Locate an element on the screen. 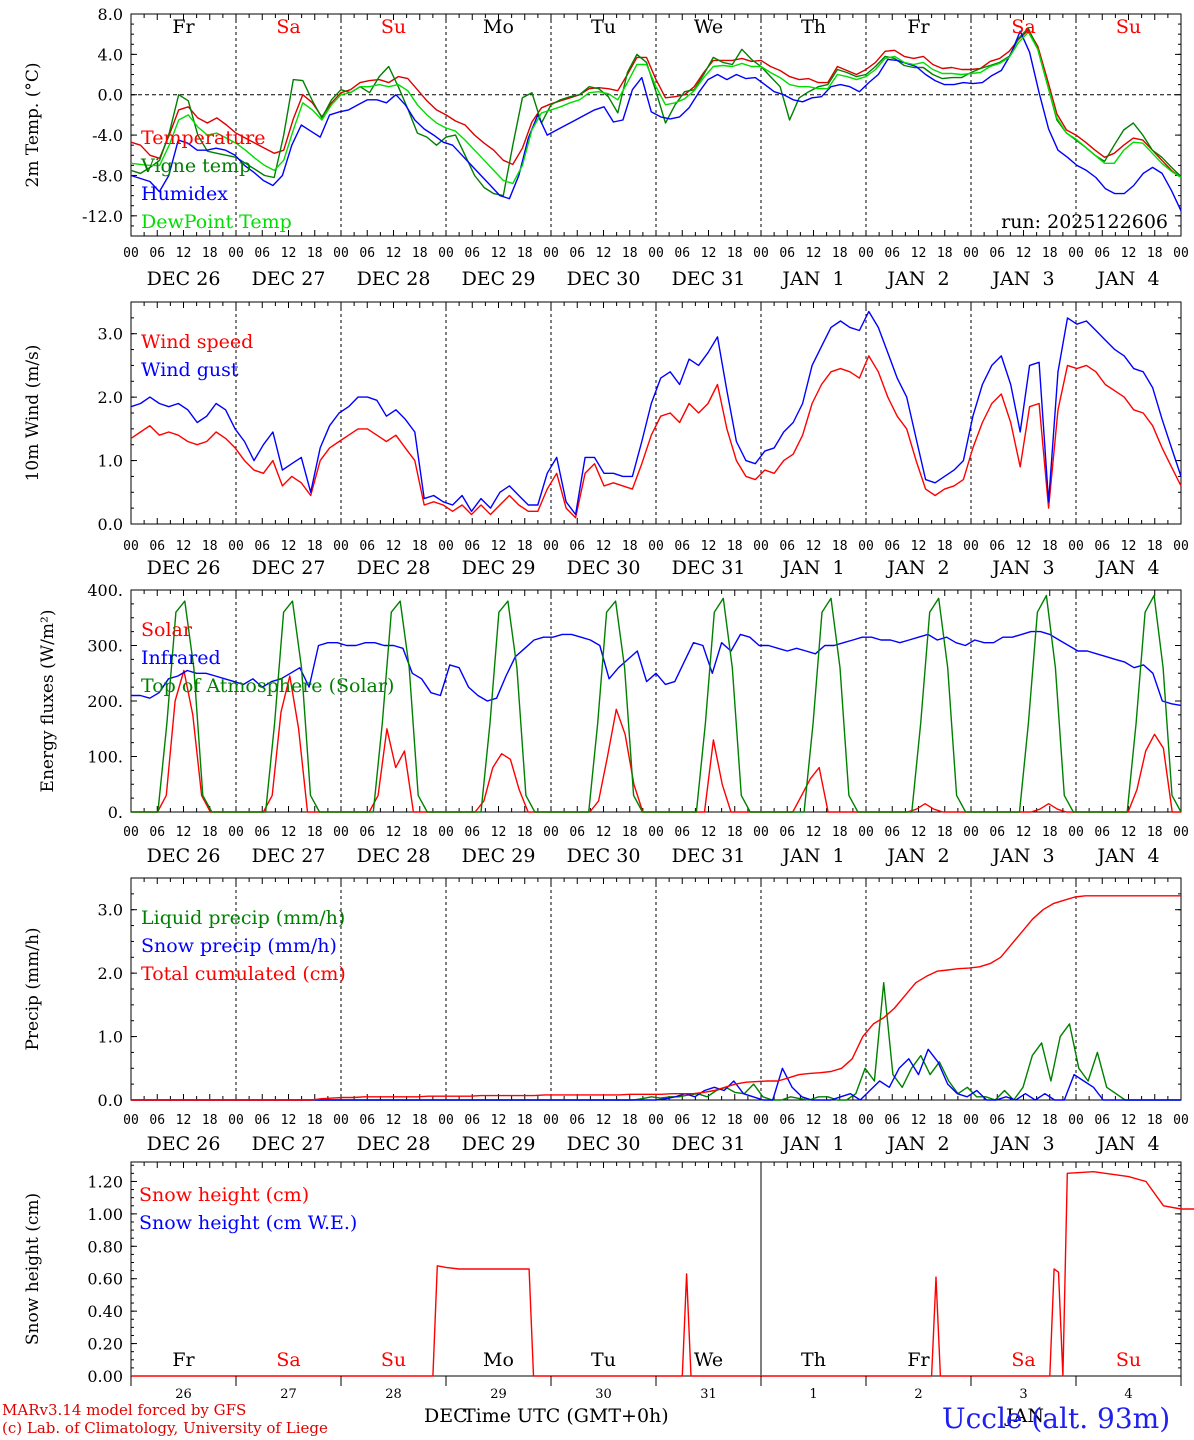  legend-entry: Wind gust is located at coordinates (190, 370).